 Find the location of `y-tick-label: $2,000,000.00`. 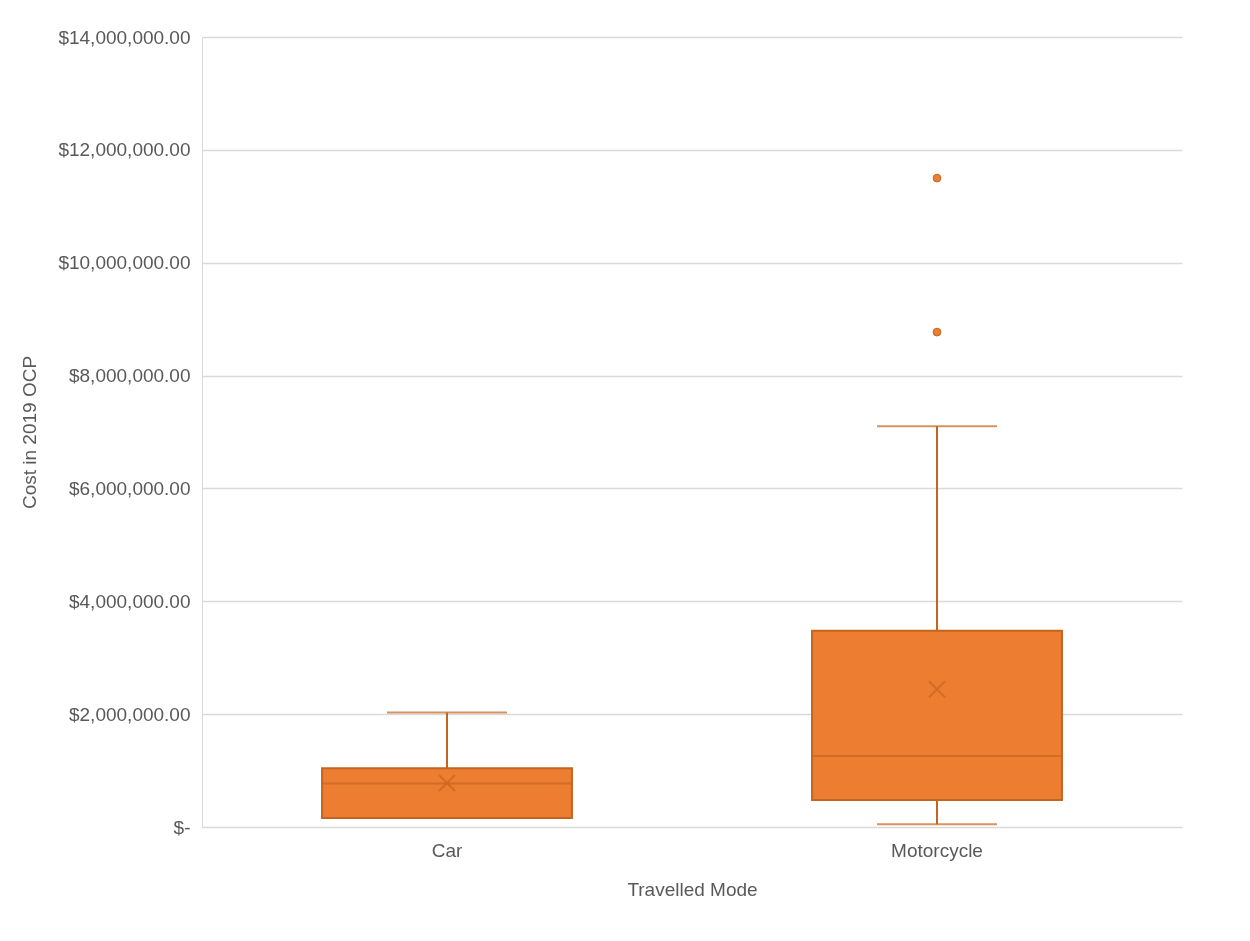

y-tick-label: $2,000,000.00 is located at coordinates (129, 714).